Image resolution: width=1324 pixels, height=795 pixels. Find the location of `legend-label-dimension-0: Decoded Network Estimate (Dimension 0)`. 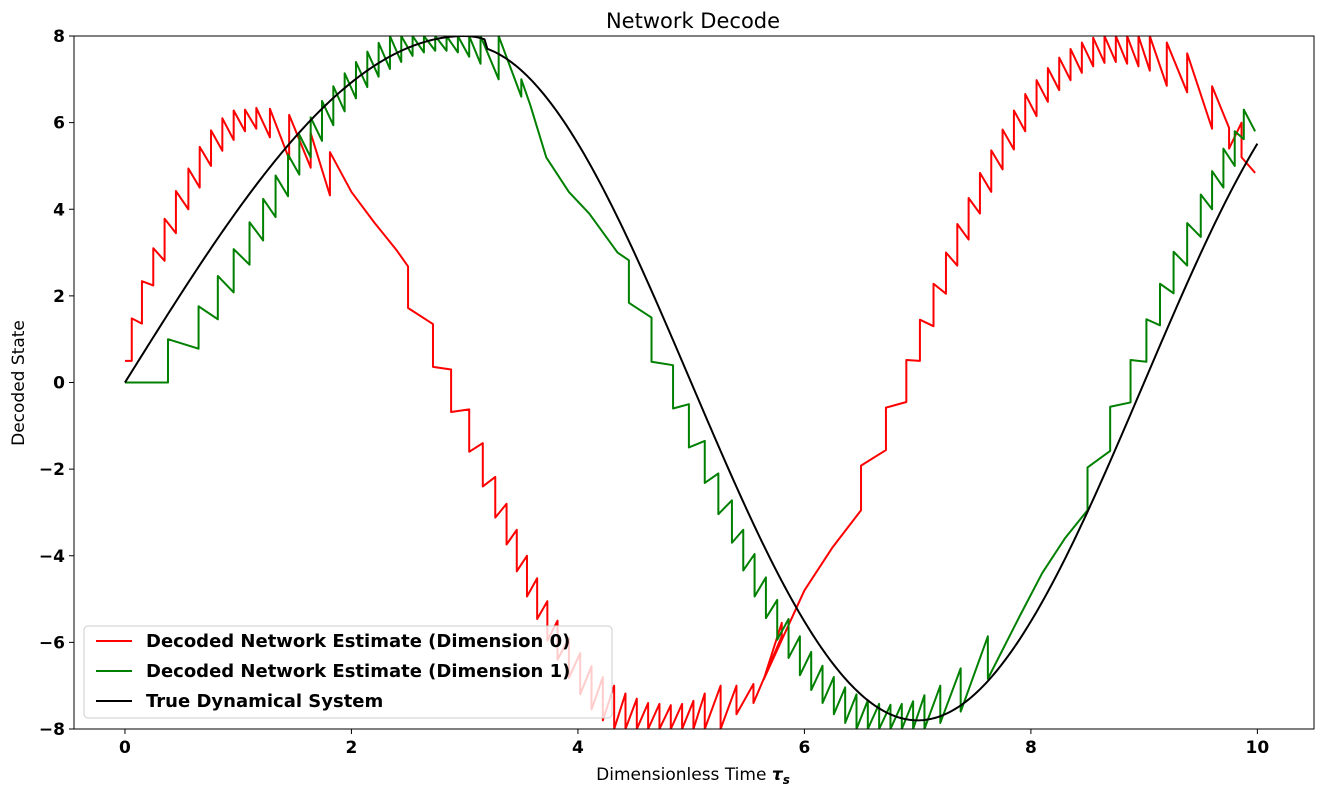

legend-label-dimension-0: Decoded Network Estimate (Dimension 0) is located at coordinates (358, 641).